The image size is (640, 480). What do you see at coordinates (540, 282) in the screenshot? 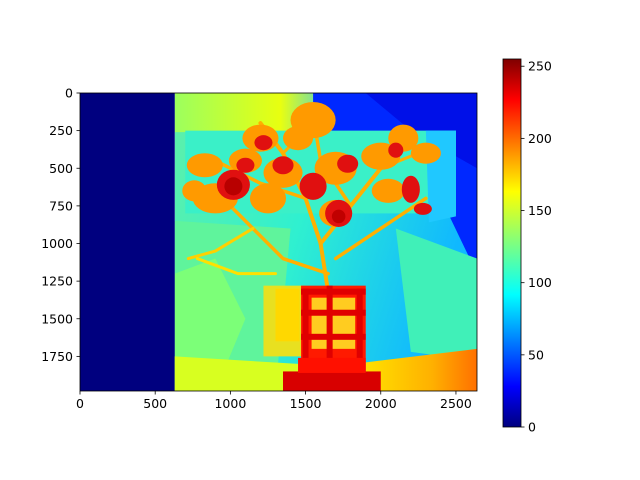
I see `colorbar-tick-label: 100` at bounding box center [540, 282].